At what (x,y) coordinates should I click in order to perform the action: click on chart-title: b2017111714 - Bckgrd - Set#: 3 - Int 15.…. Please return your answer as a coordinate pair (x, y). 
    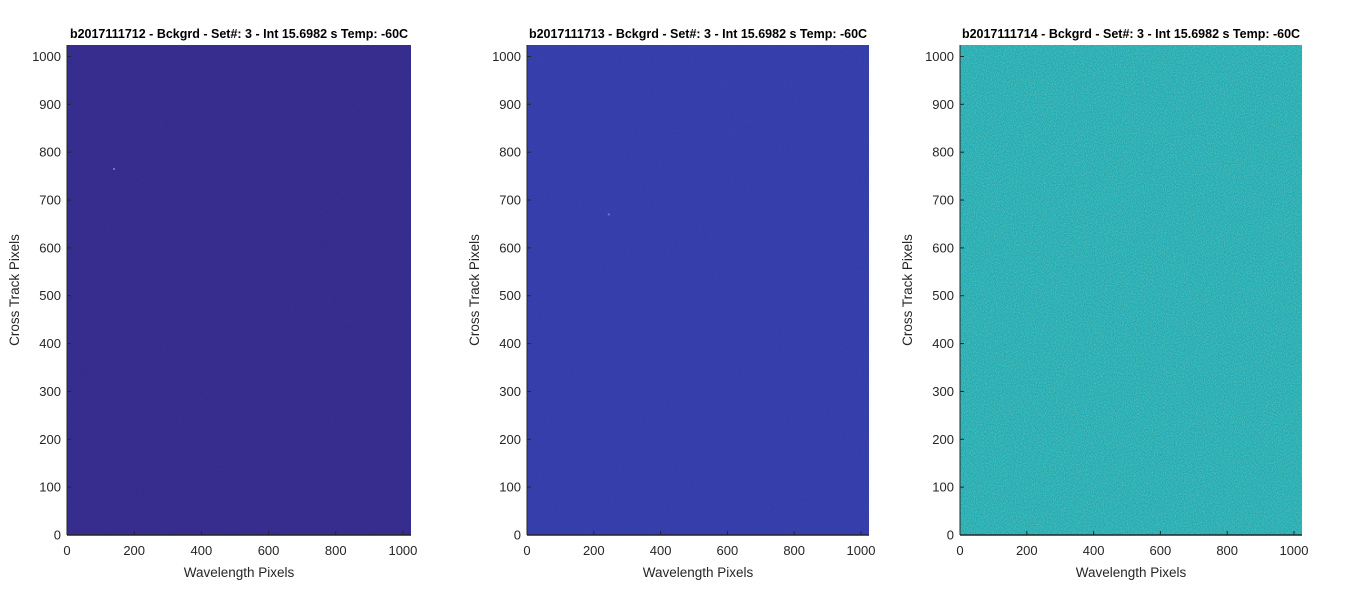
    Looking at the image, I should click on (1131, 34).